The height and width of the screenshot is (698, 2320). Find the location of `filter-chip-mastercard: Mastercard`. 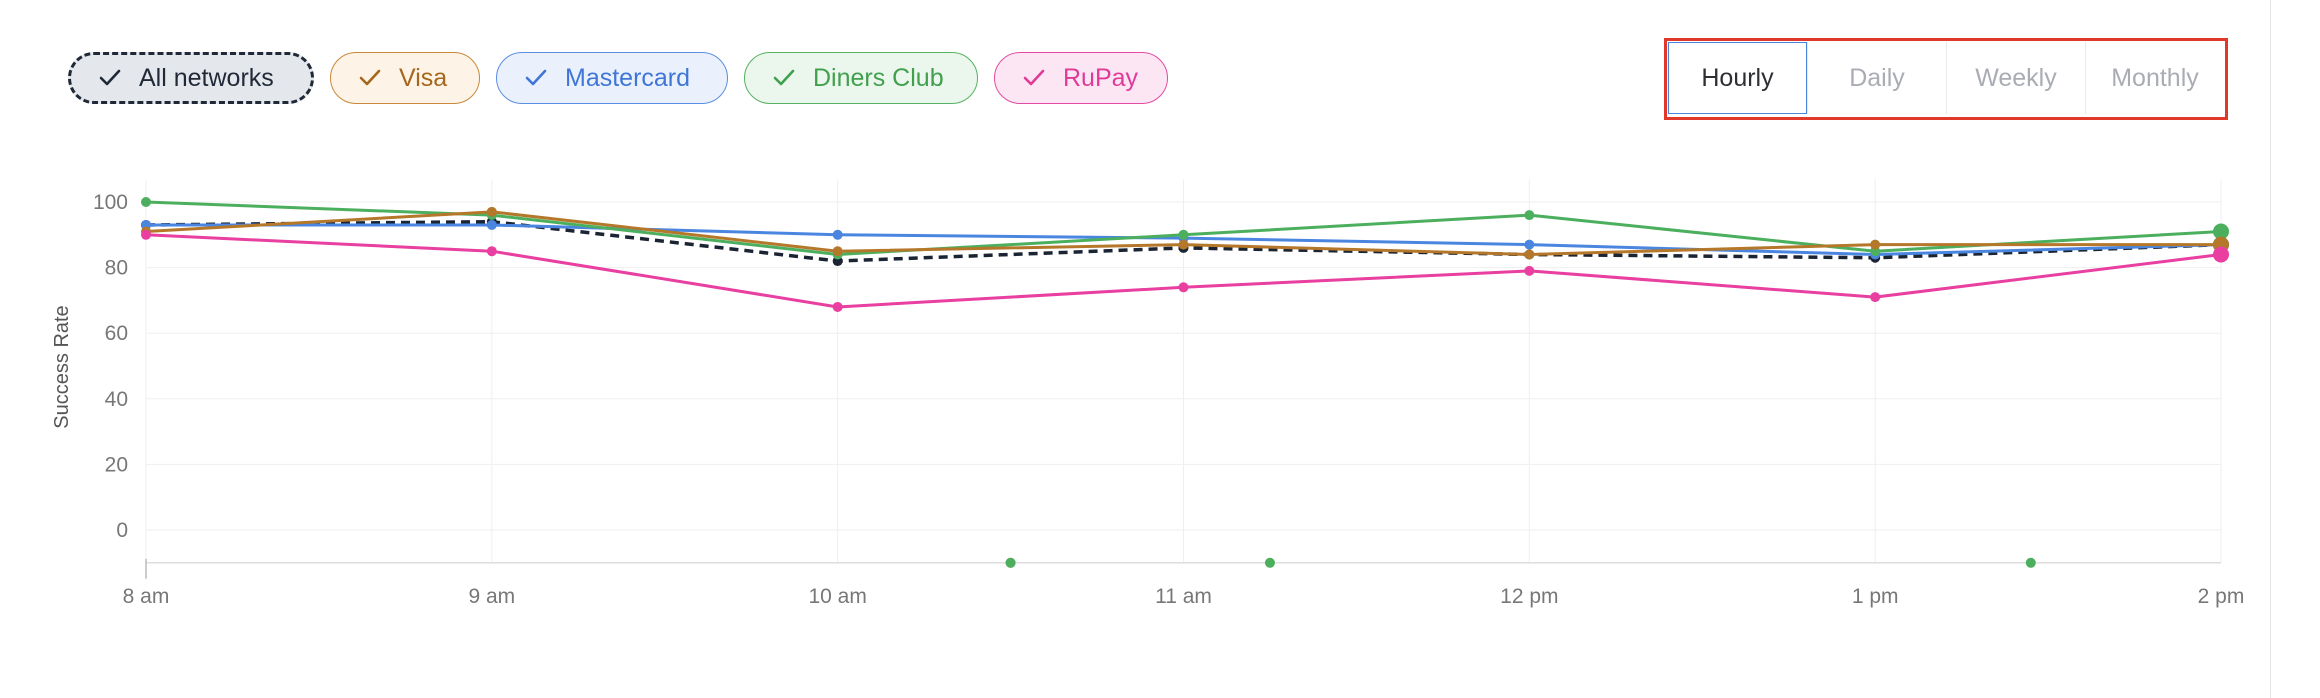

filter-chip-mastercard: Mastercard is located at coordinates (612, 78).